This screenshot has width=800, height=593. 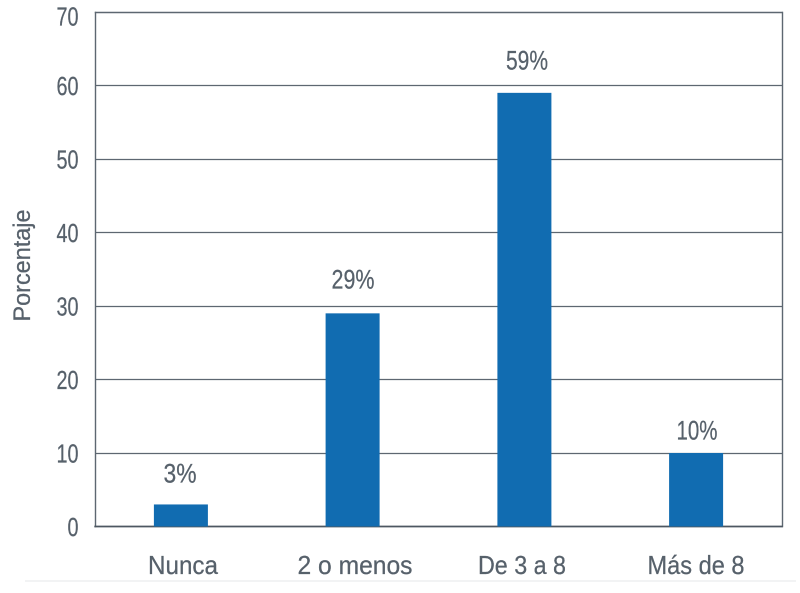 What do you see at coordinates (73, 527) in the screenshot?
I see `svg-text: 0` at bounding box center [73, 527].